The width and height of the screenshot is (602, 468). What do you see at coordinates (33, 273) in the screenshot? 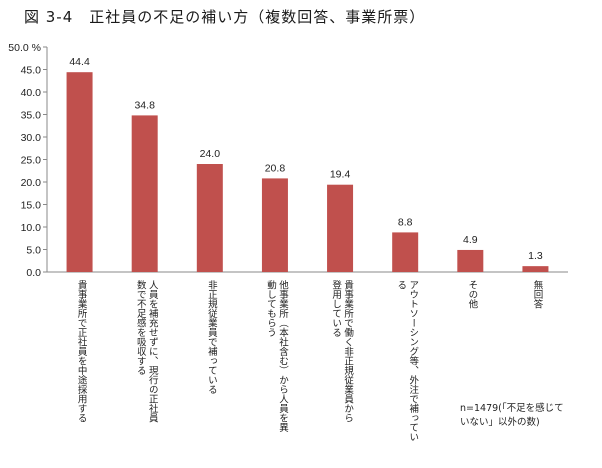
I see `y-tick-label: 0.0` at bounding box center [33, 273].